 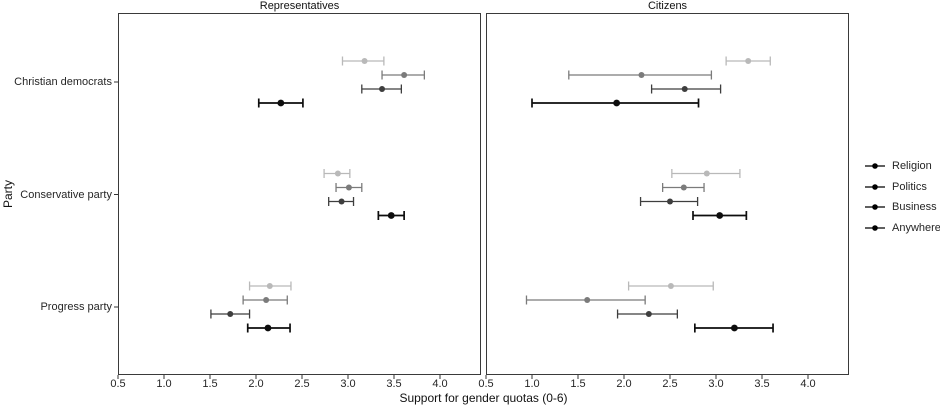 I want to click on estimate-citizens-conservative-party-business, so click(x=683, y=187).